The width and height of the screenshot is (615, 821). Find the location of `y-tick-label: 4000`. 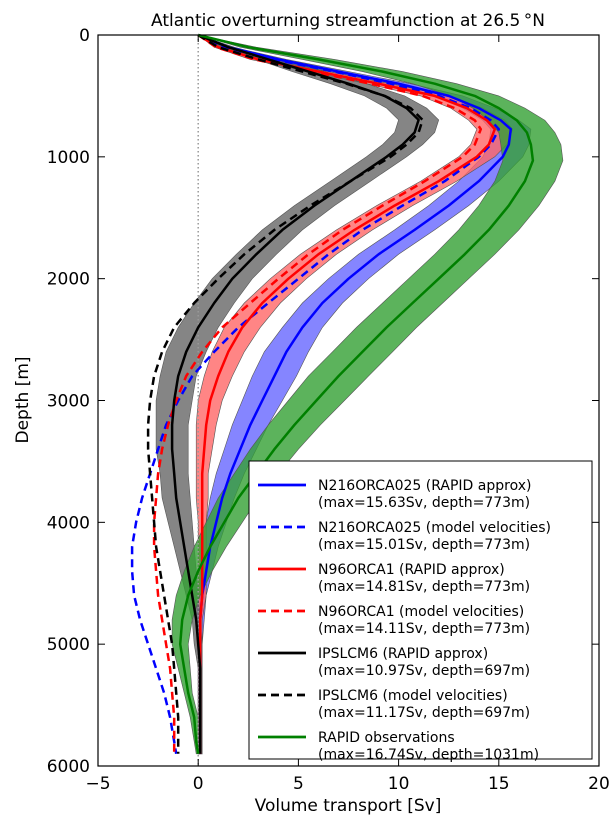

y-tick-label: 4000 is located at coordinates (68, 523).